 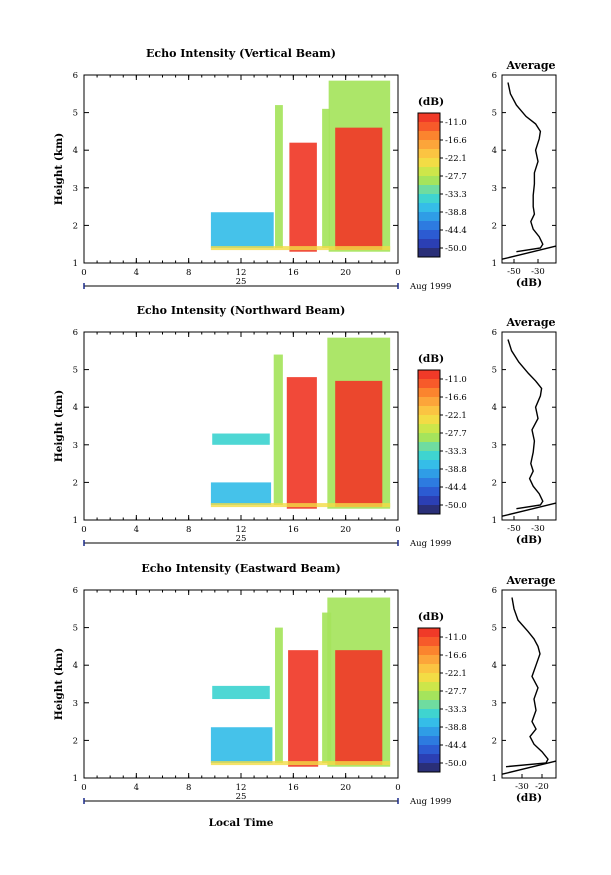 What do you see at coordinates (456, 434) in the screenshot?
I see `colorbar-tick-label: -27.7` at bounding box center [456, 434].